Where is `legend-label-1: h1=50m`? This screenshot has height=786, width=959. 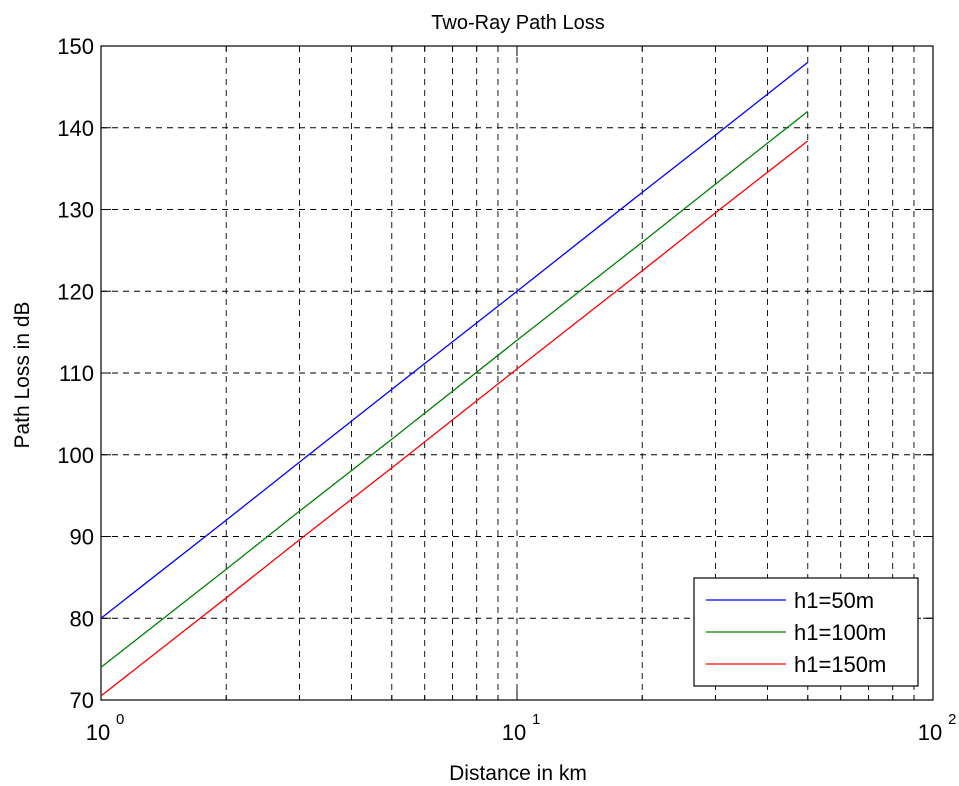
legend-label-1: h1=50m is located at coordinates (834, 600).